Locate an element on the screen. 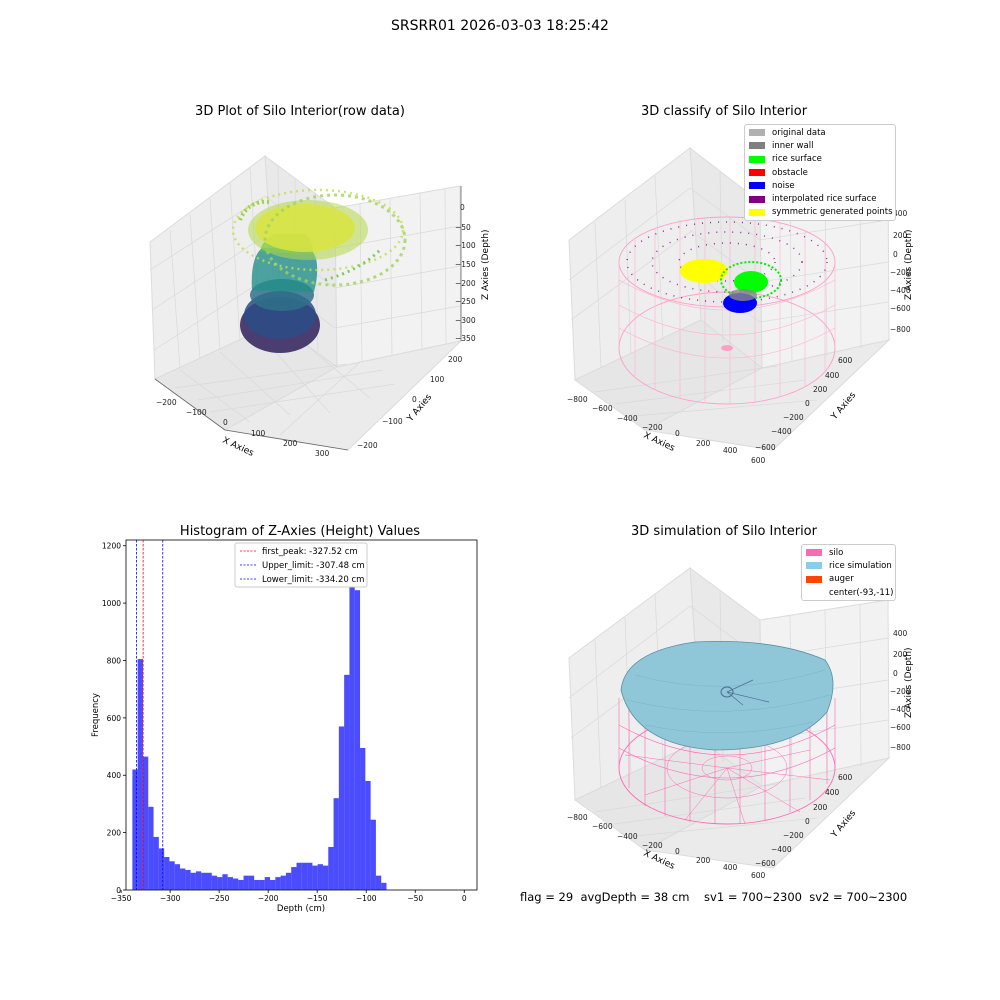 Image resolution: width=1000 pixels, height=1000 pixels. legend-label: silo is located at coordinates (836, 552).